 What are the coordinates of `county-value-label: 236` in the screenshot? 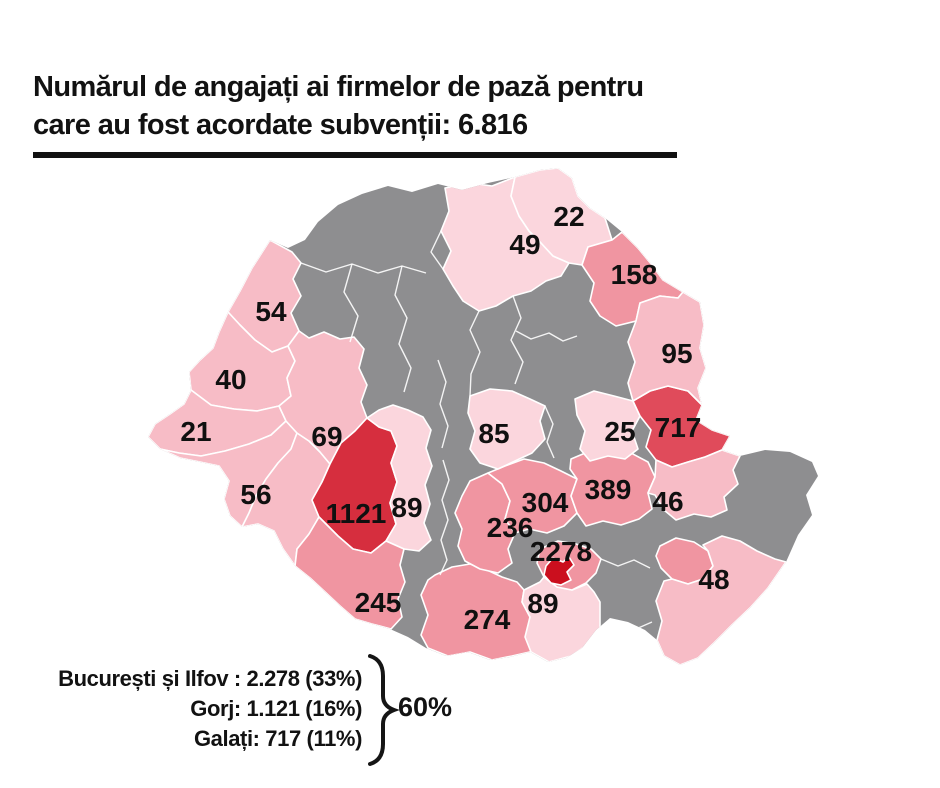 It's located at (510, 527).